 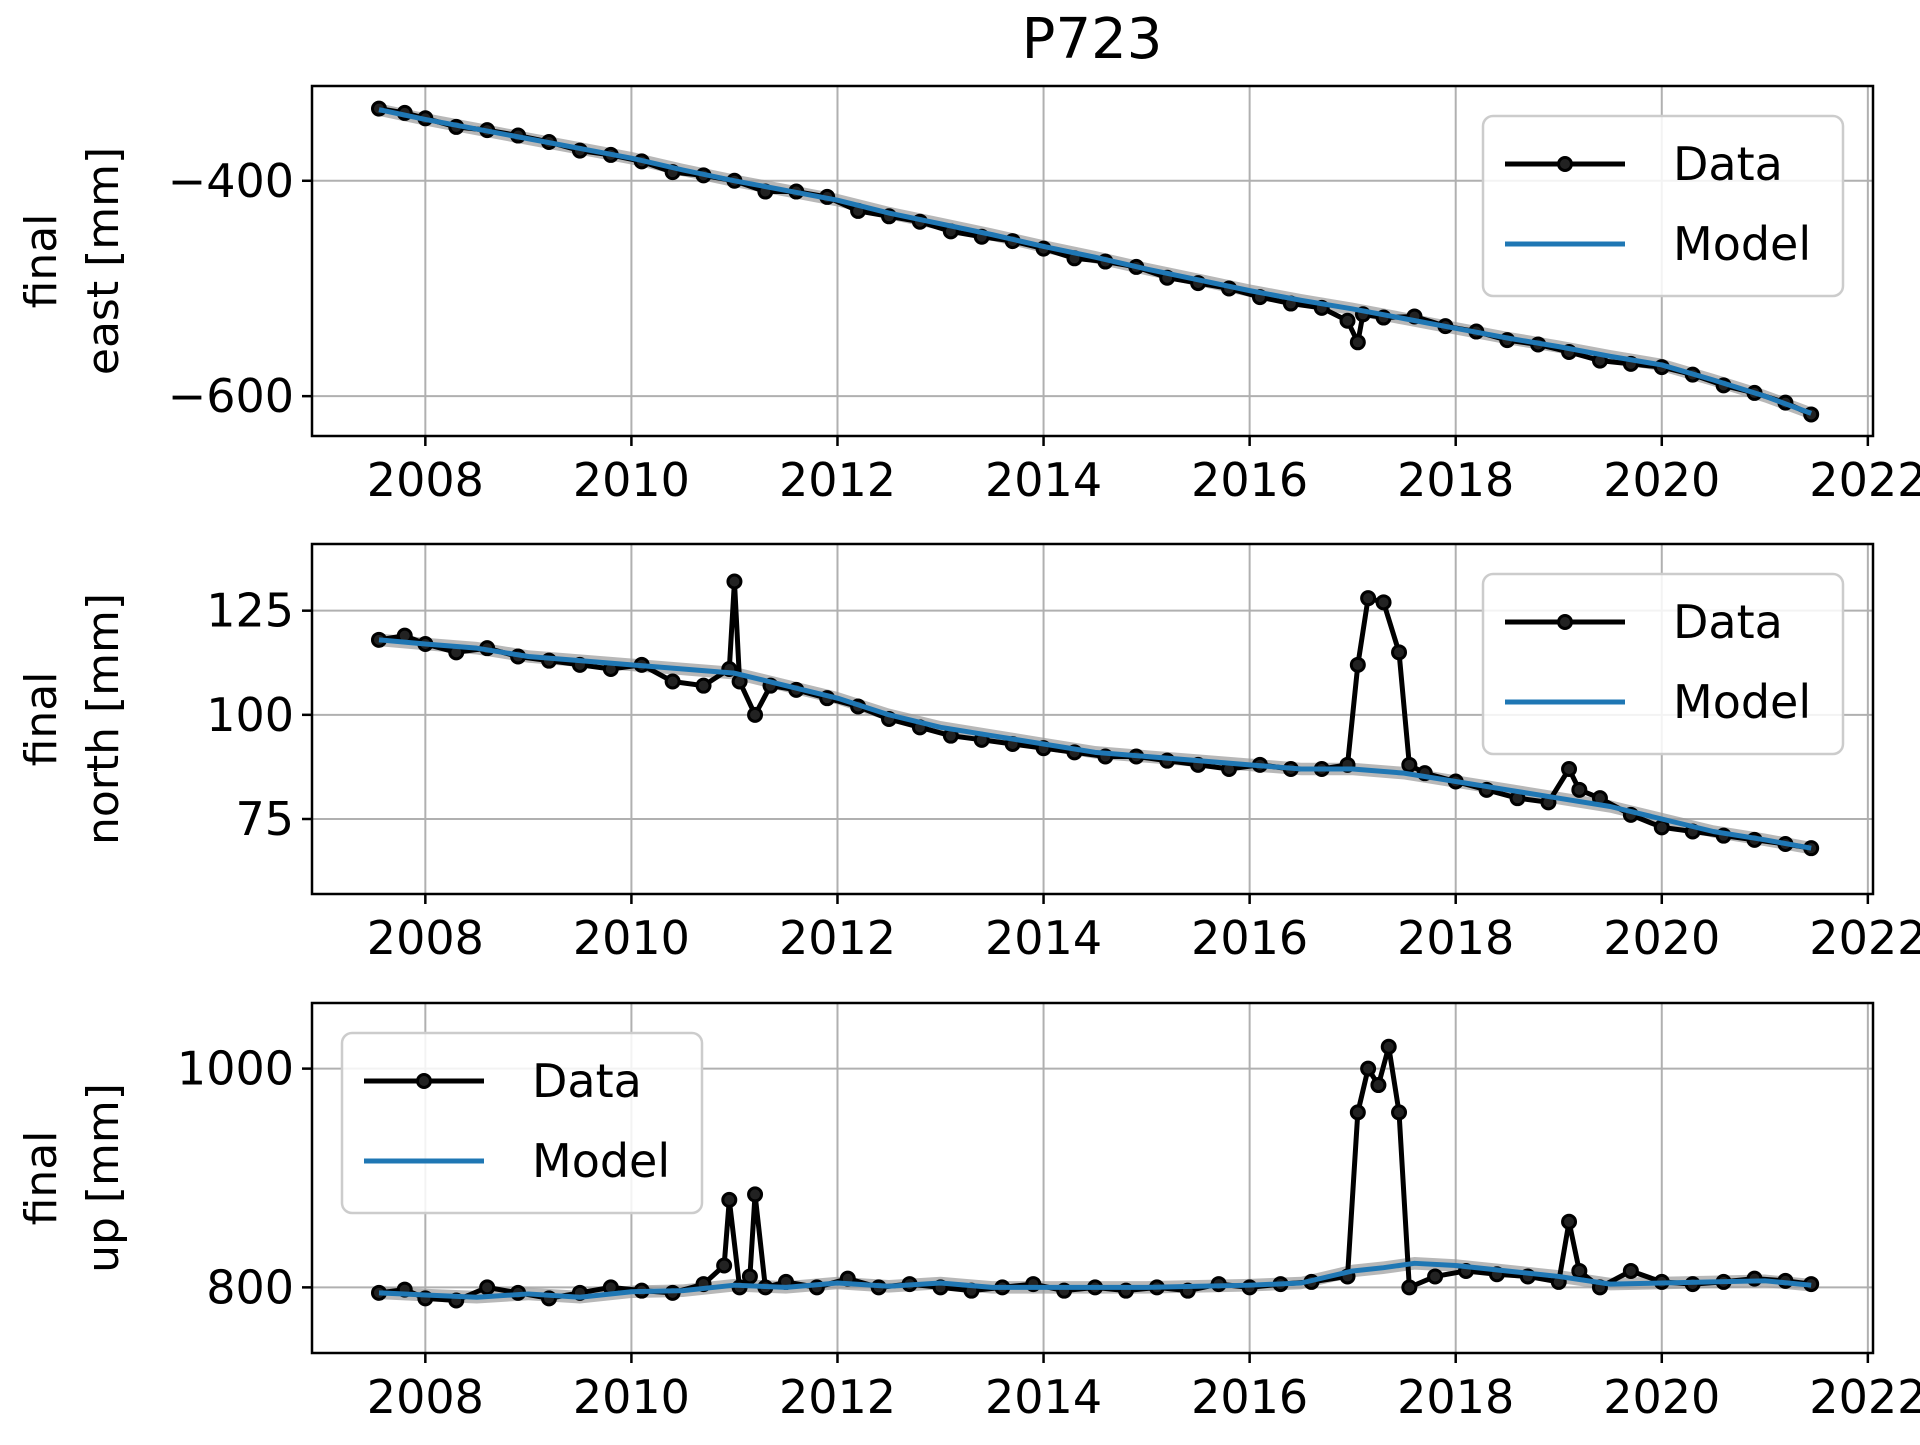 What do you see at coordinates (103, 261) in the screenshot?
I see `y-axis-label-line: east [mm]` at bounding box center [103, 261].